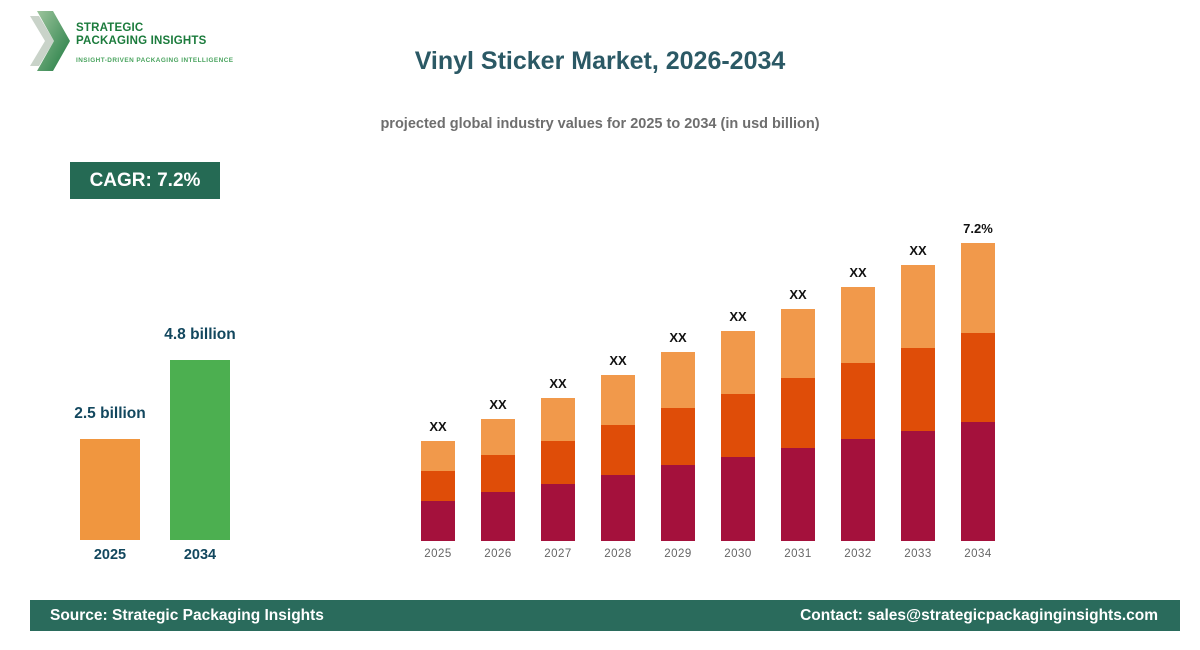 Image resolution: width=1200 pixels, height=650 pixels. Describe the element at coordinates (141, 41) in the screenshot. I see `logo-name-line2: PACKAGING INSIGHTS` at that location.